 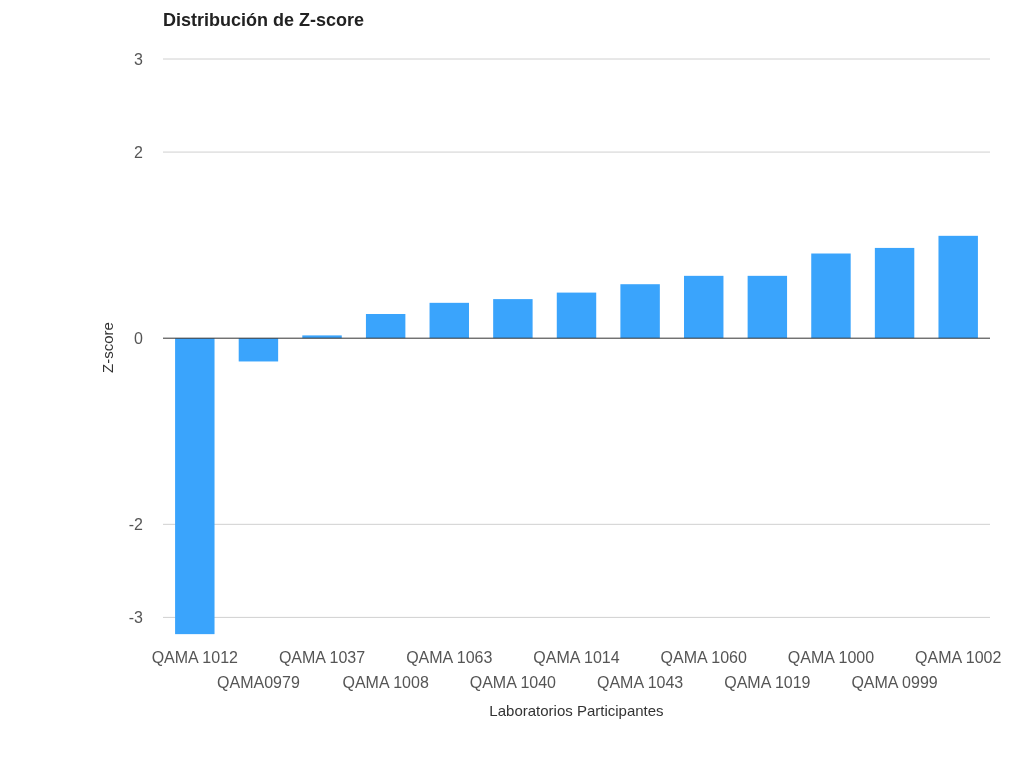 What do you see at coordinates (107, 347) in the screenshot?
I see `y-axis-title: Z-score` at bounding box center [107, 347].